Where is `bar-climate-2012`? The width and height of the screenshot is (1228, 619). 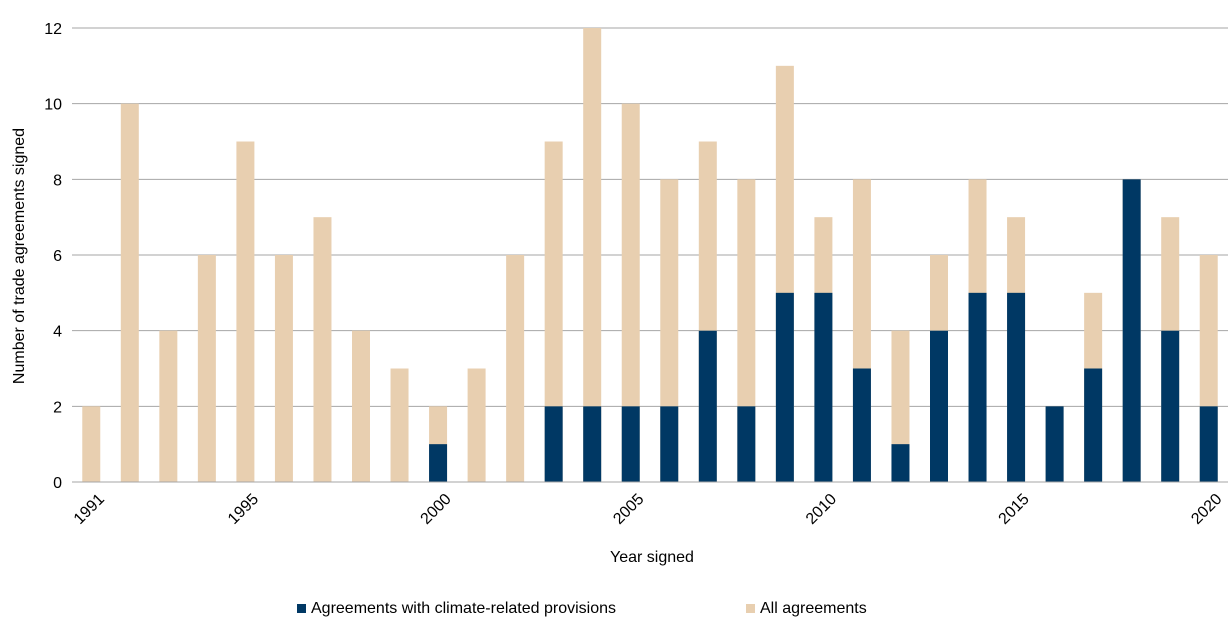 bar-climate-2012 is located at coordinates (900, 463).